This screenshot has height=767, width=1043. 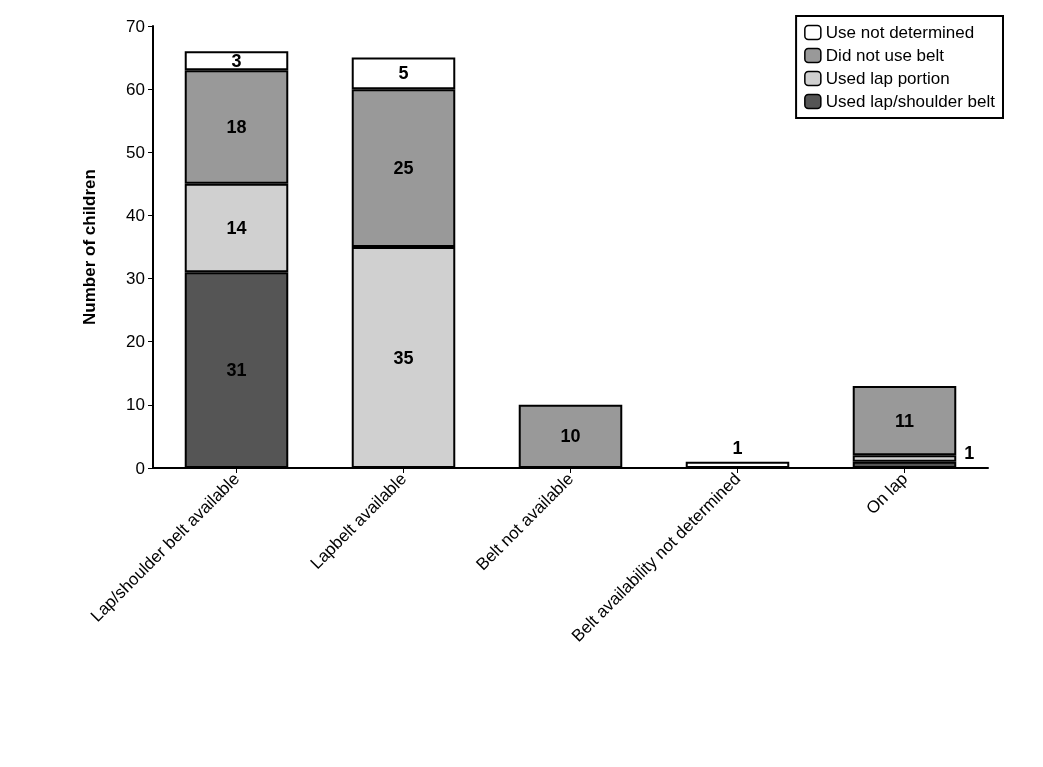 I want to click on data-label: 35, so click(x=403, y=357).